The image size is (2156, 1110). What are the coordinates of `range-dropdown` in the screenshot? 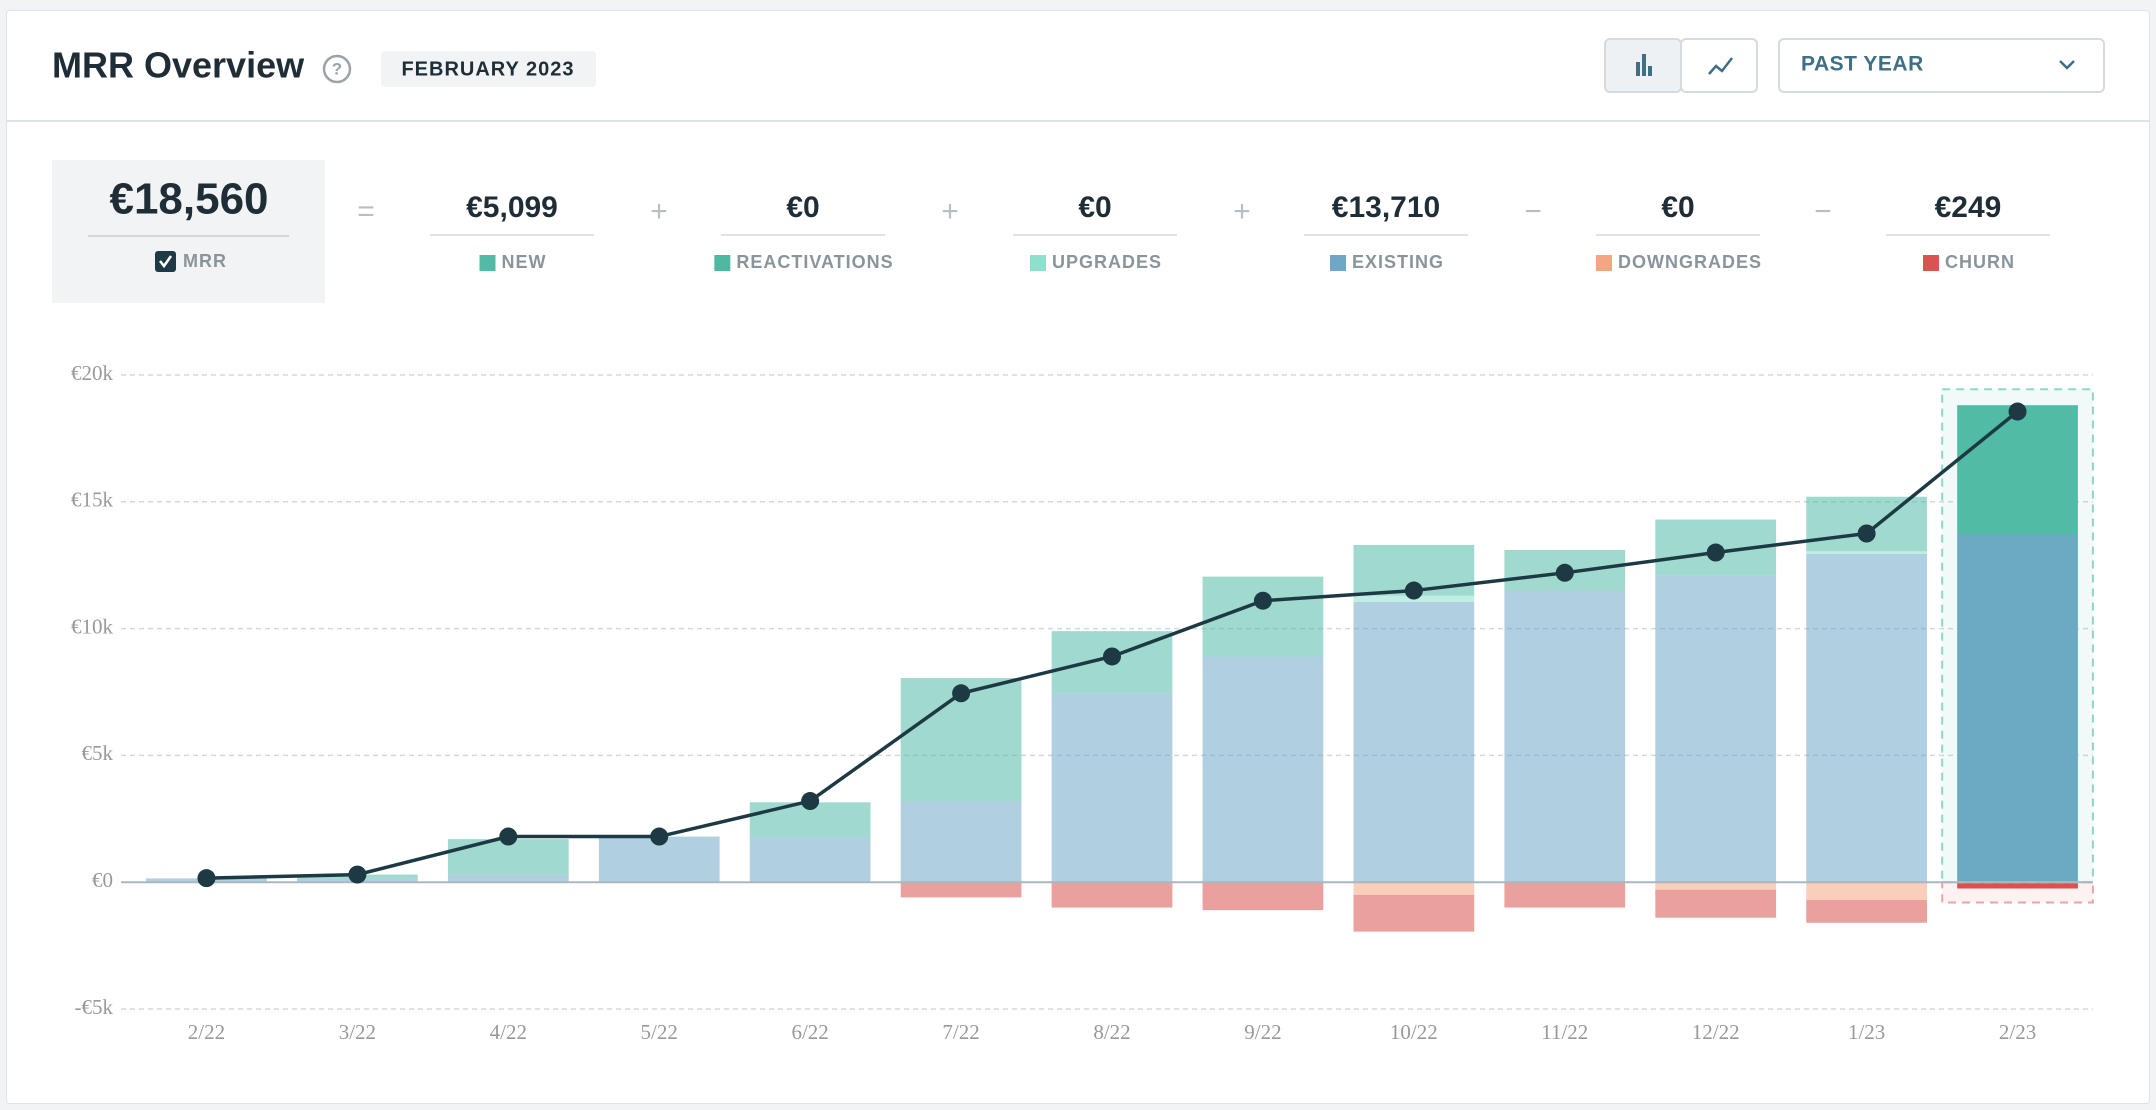 It's located at (1941, 65).